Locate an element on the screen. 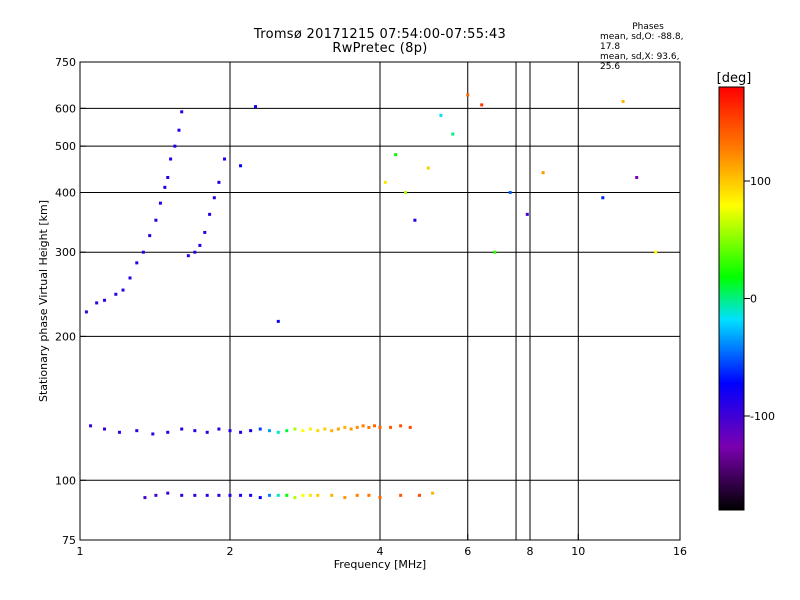 Image resolution: width=800 pixels, height=600 pixels. y-axis-label: Stationary phase Virtual Height [km] is located at coordinates (43, 301).